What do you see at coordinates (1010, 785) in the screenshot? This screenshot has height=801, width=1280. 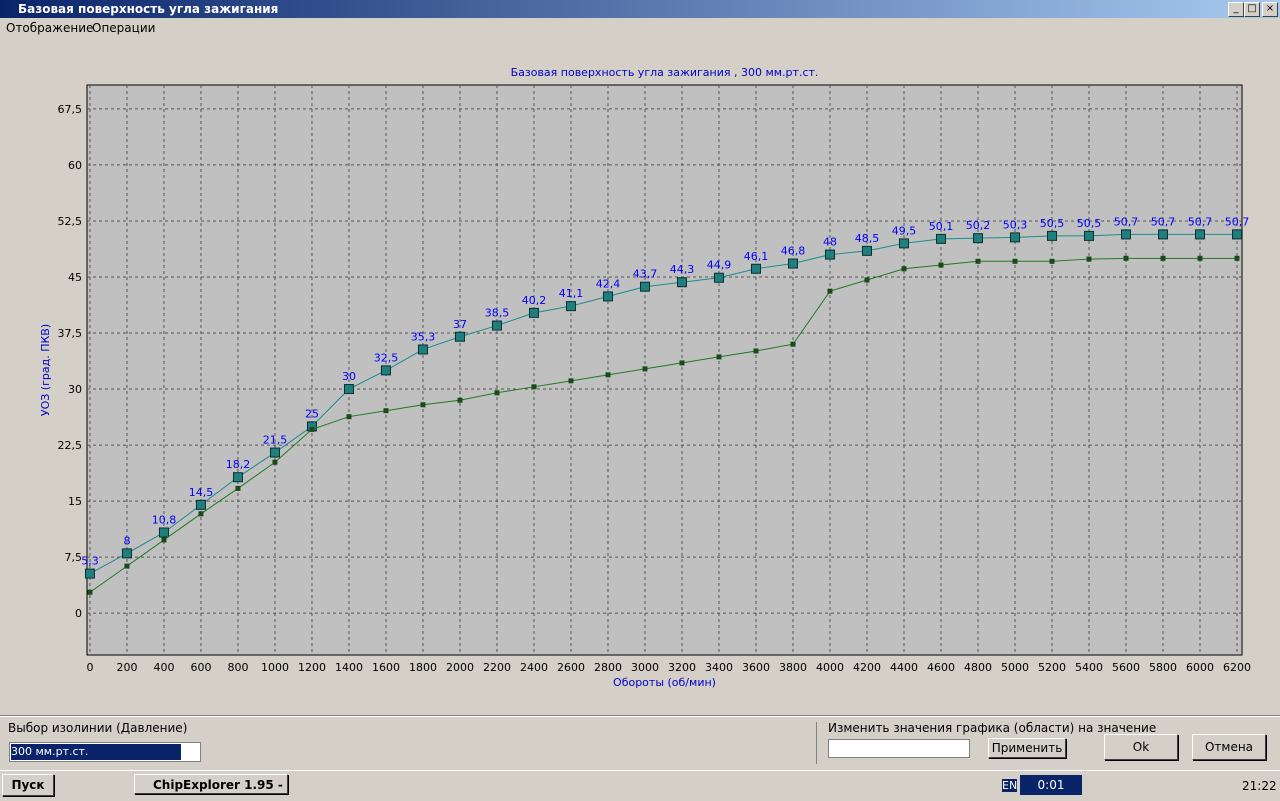 I see `language: EN` at bounding box center [1010, 785].